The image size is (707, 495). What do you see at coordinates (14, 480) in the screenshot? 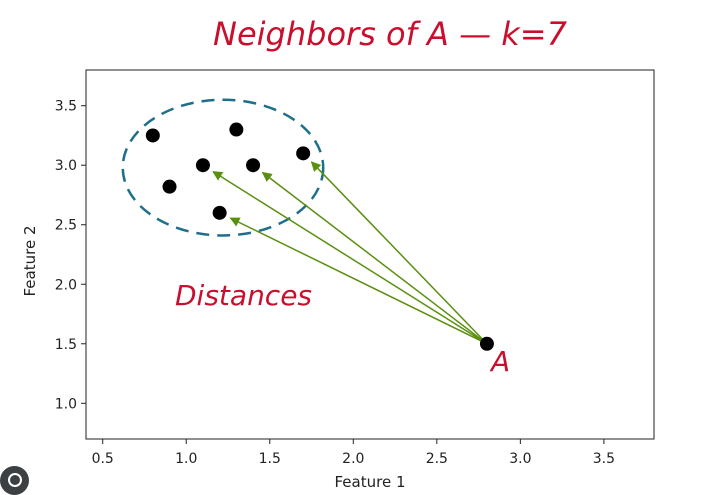
I see `lens-icon` at bounding box center [14, 480].